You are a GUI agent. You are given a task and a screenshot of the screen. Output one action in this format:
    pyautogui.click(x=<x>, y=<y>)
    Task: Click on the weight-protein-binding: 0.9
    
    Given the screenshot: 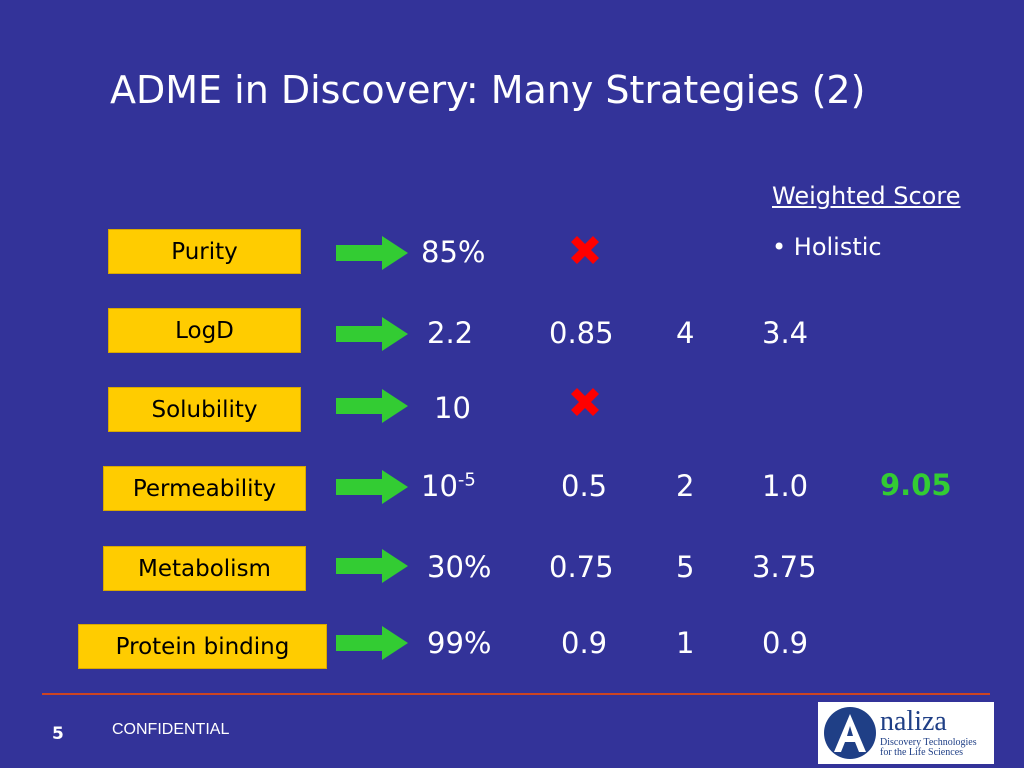 What is the action you would take?
    pyautogui.click(x=584, y=643)
    